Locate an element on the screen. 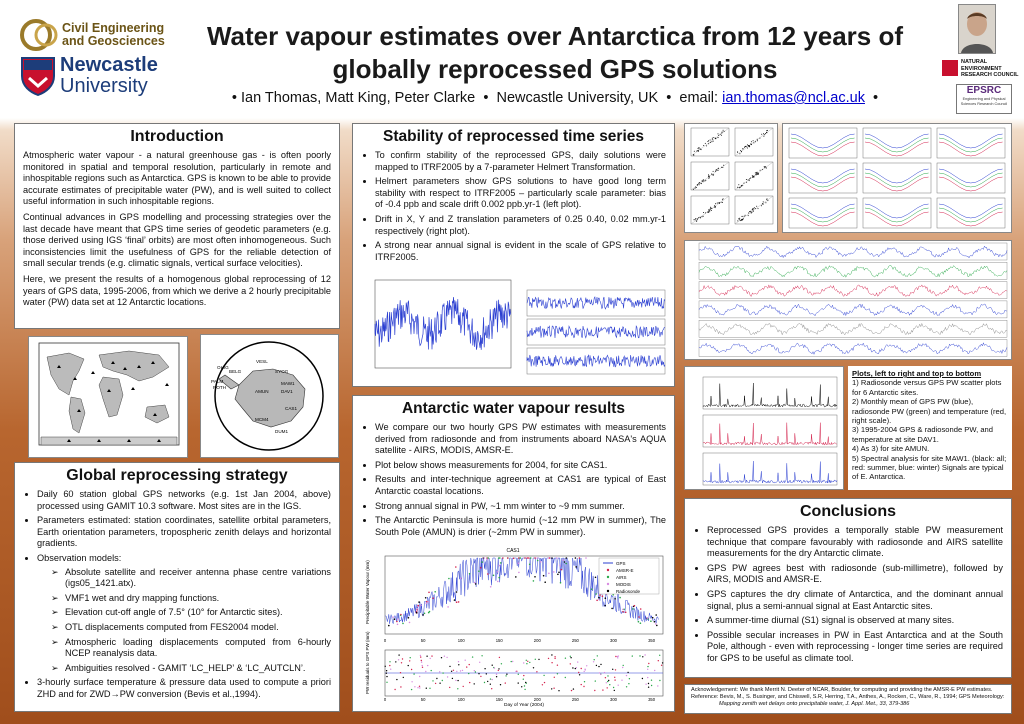  svg-text: DUM1 is located at coordinates (281, 431).